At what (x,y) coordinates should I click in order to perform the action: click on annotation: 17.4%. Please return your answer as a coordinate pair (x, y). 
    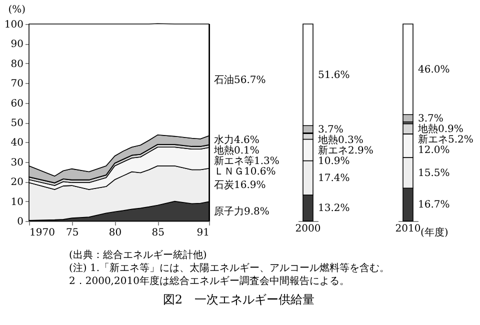
    Looking at the image, I should click on (334, 178).